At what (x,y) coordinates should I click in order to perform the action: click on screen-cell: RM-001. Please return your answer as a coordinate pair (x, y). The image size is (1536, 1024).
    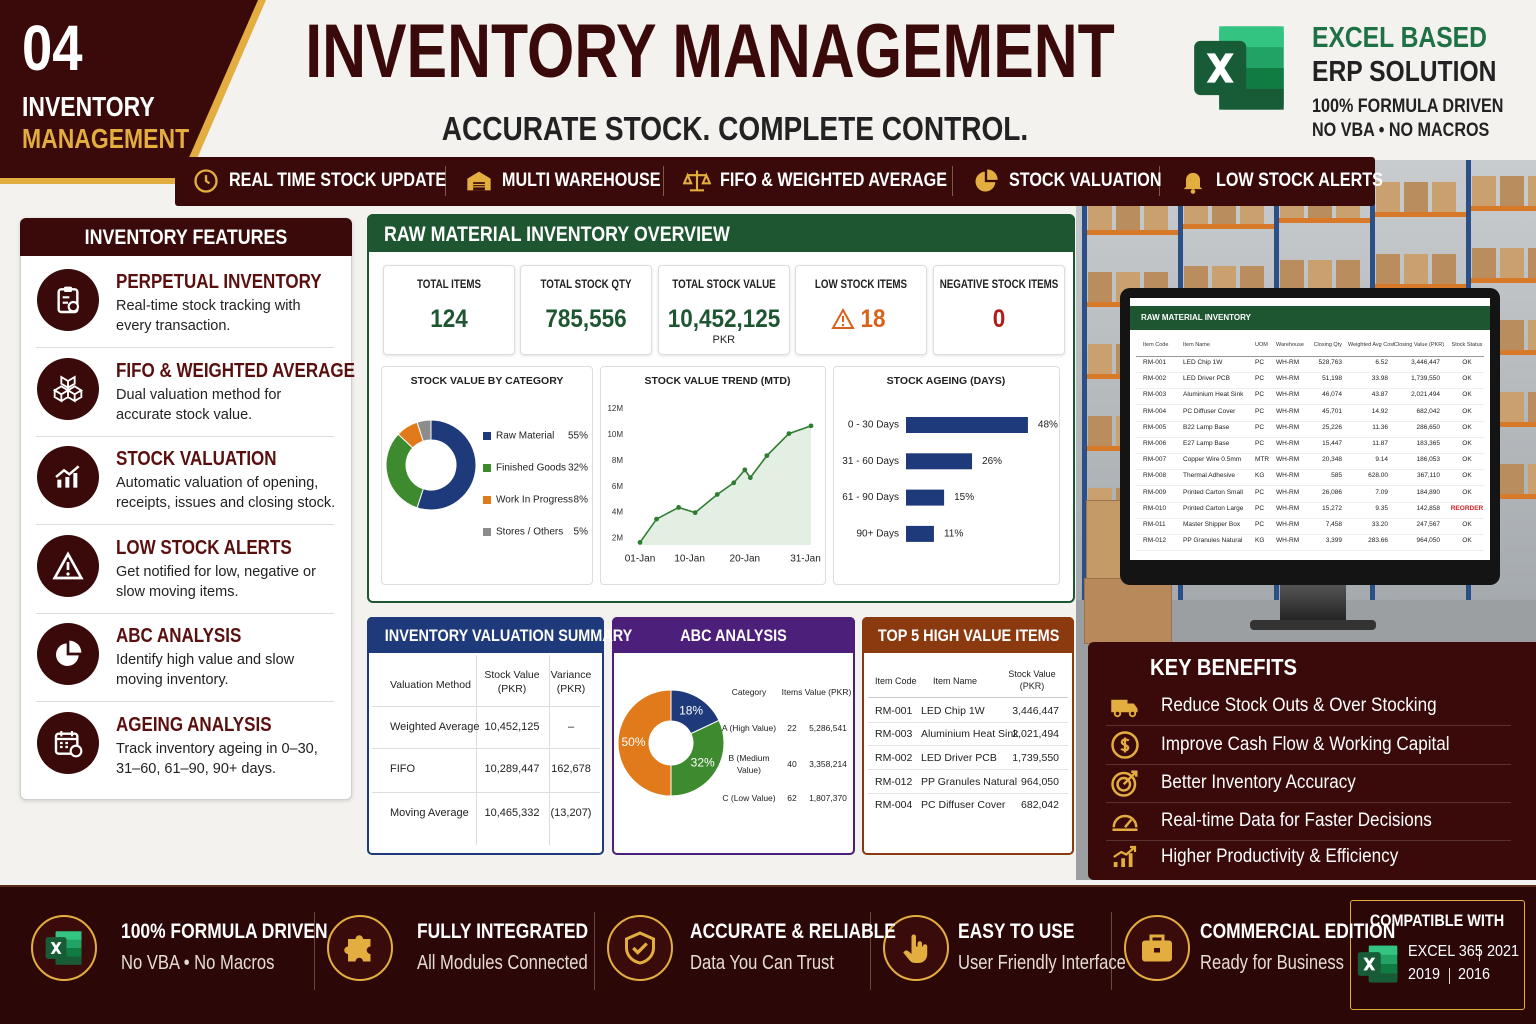
    Looking at the image, I should click on (1155, 362).